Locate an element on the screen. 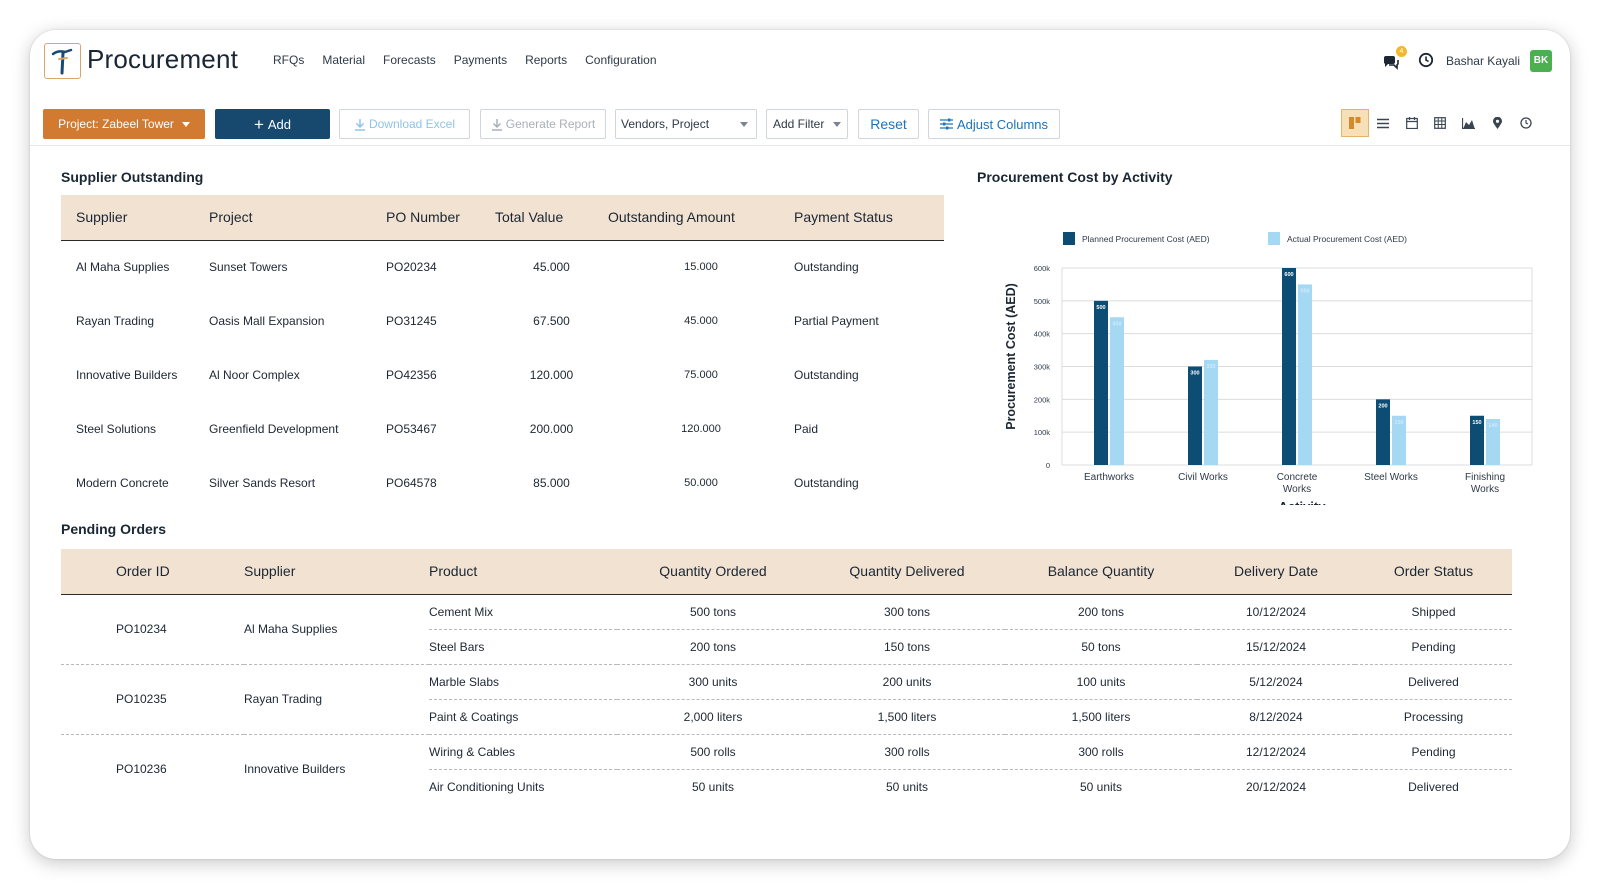 This screenshot has width=1600, height=889. column-header: Delivery Date is located at coordinates (1276, 572).